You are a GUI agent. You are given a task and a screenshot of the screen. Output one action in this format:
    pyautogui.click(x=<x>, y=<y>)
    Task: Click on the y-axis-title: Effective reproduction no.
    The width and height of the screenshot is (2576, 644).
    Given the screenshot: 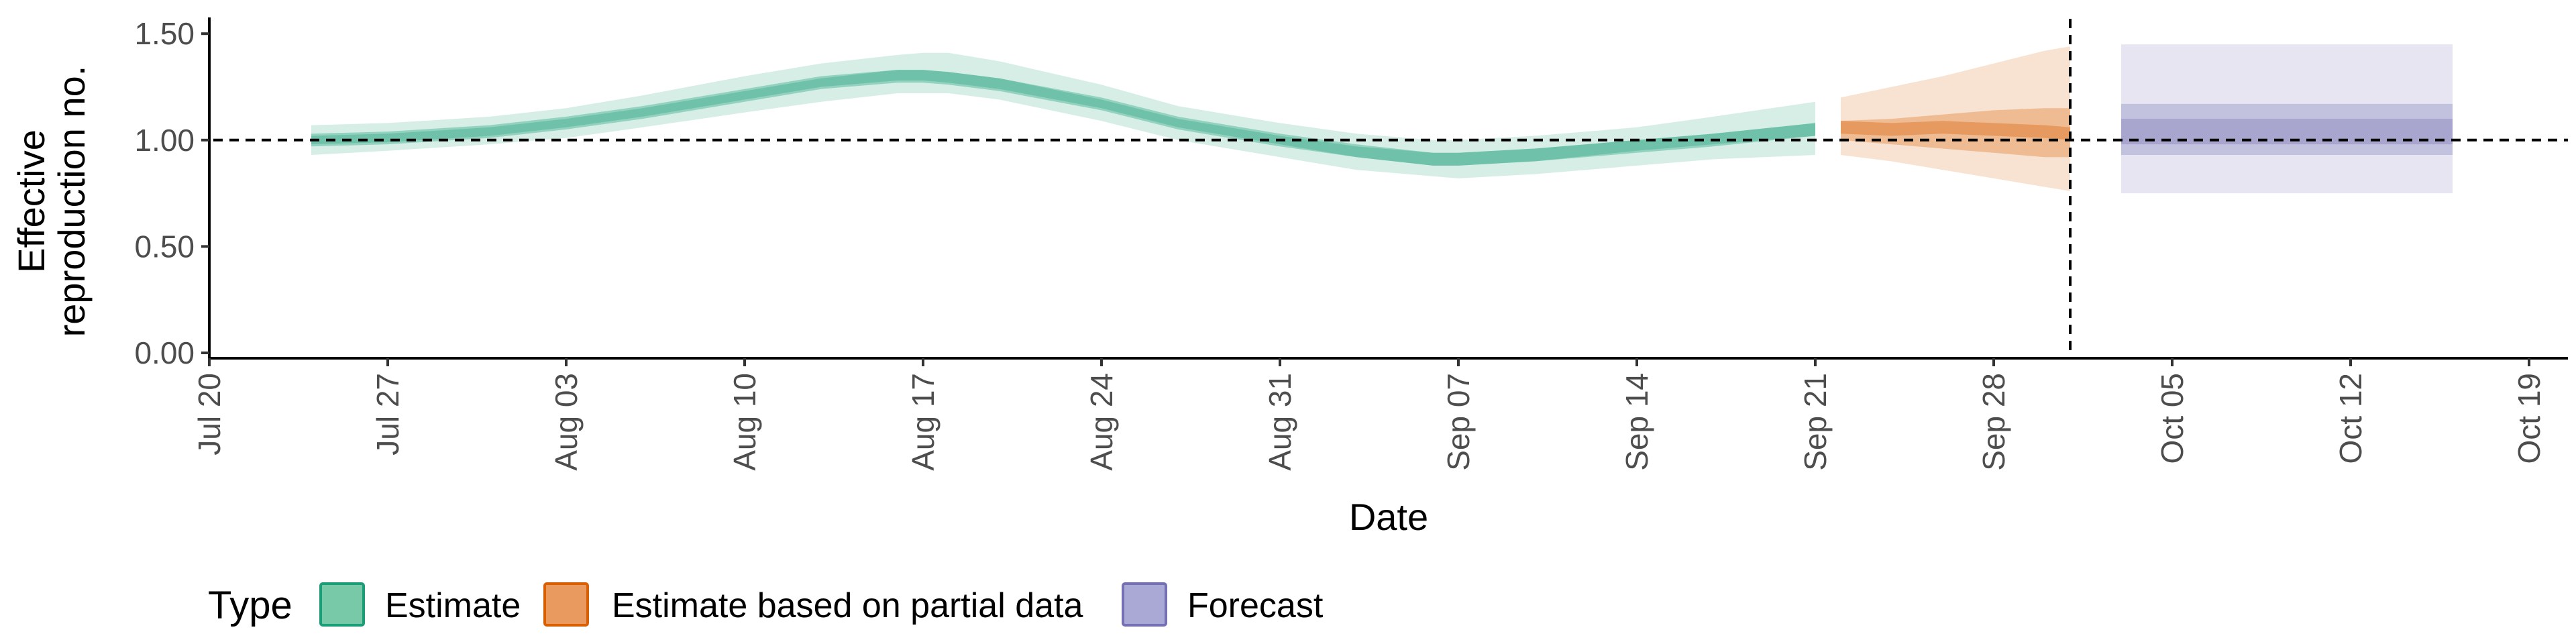 What is the action you would take?
    pyautogui.click(x=51, y=201)
    